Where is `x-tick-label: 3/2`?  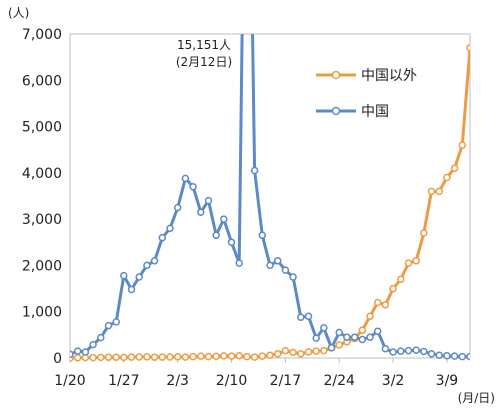
x-tick-label: 3/2 is located at coordinates (393, 381).